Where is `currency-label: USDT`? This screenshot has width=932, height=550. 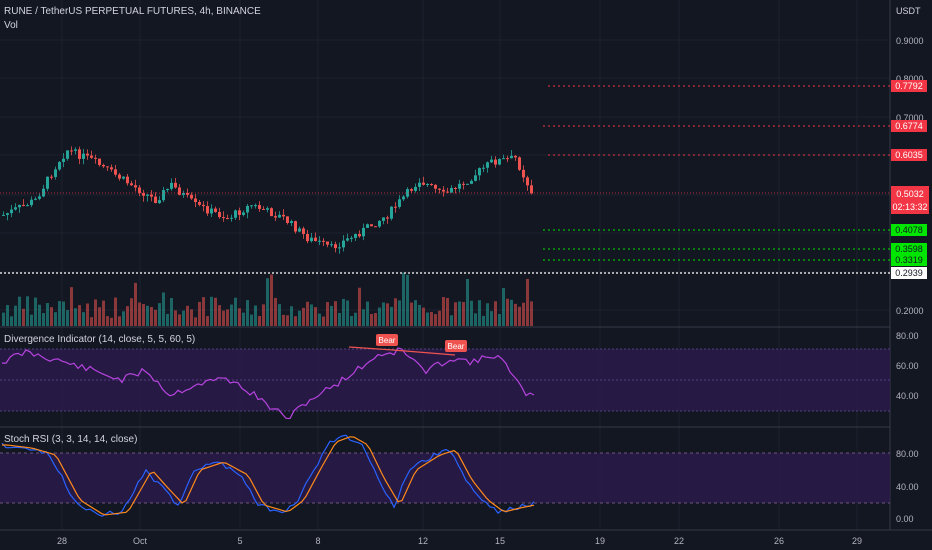 currency-label: USDT is located at coordinates (908, 11).